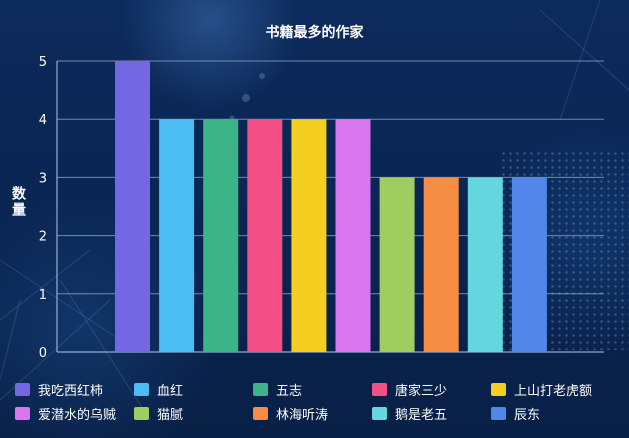  Describe the element at coordinates (289, 391) in the screenshot. I see `legend-label: 五志` at that location.